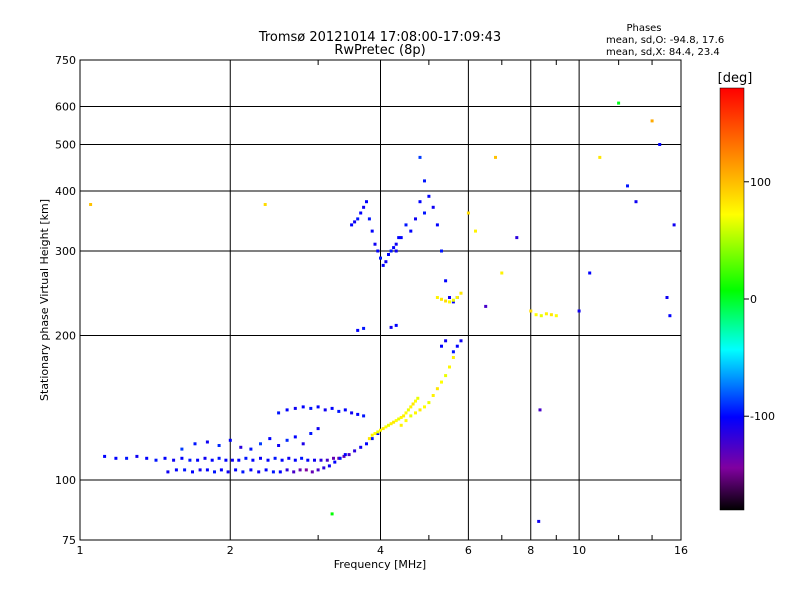 This screenshot has height=604, width=800. What do you see at coordinates (65, 251) in the screenshot?
I see `y-tick-label: 300` at bounding box center [65, 251].